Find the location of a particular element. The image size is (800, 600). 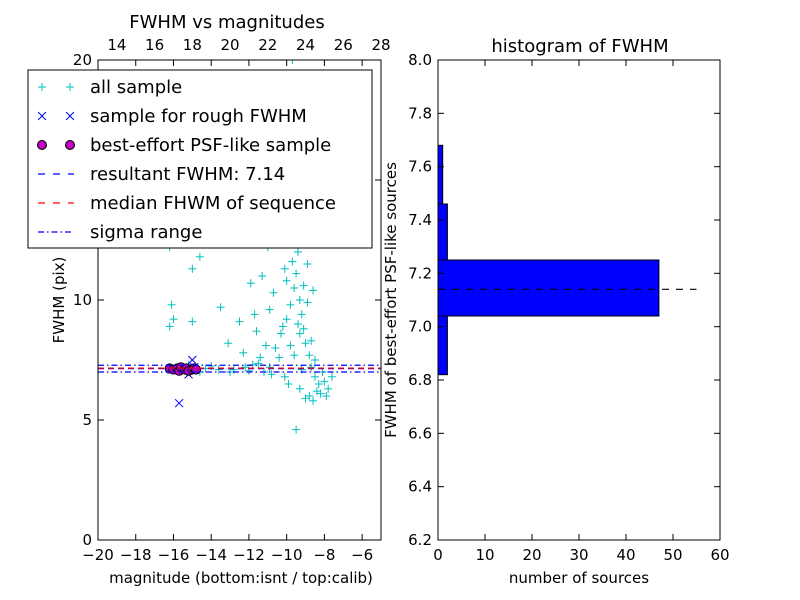

x-tick-label: −12 is located at coordinates (249, 555).